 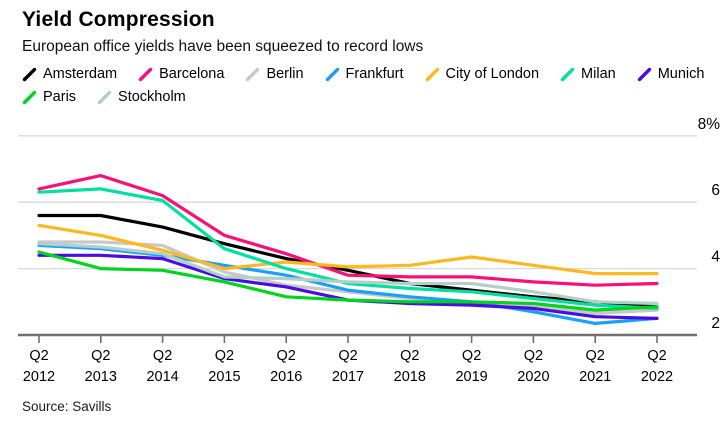 I want to click on legend-item-city-of-london: City of London, so click(x=482, y=74).